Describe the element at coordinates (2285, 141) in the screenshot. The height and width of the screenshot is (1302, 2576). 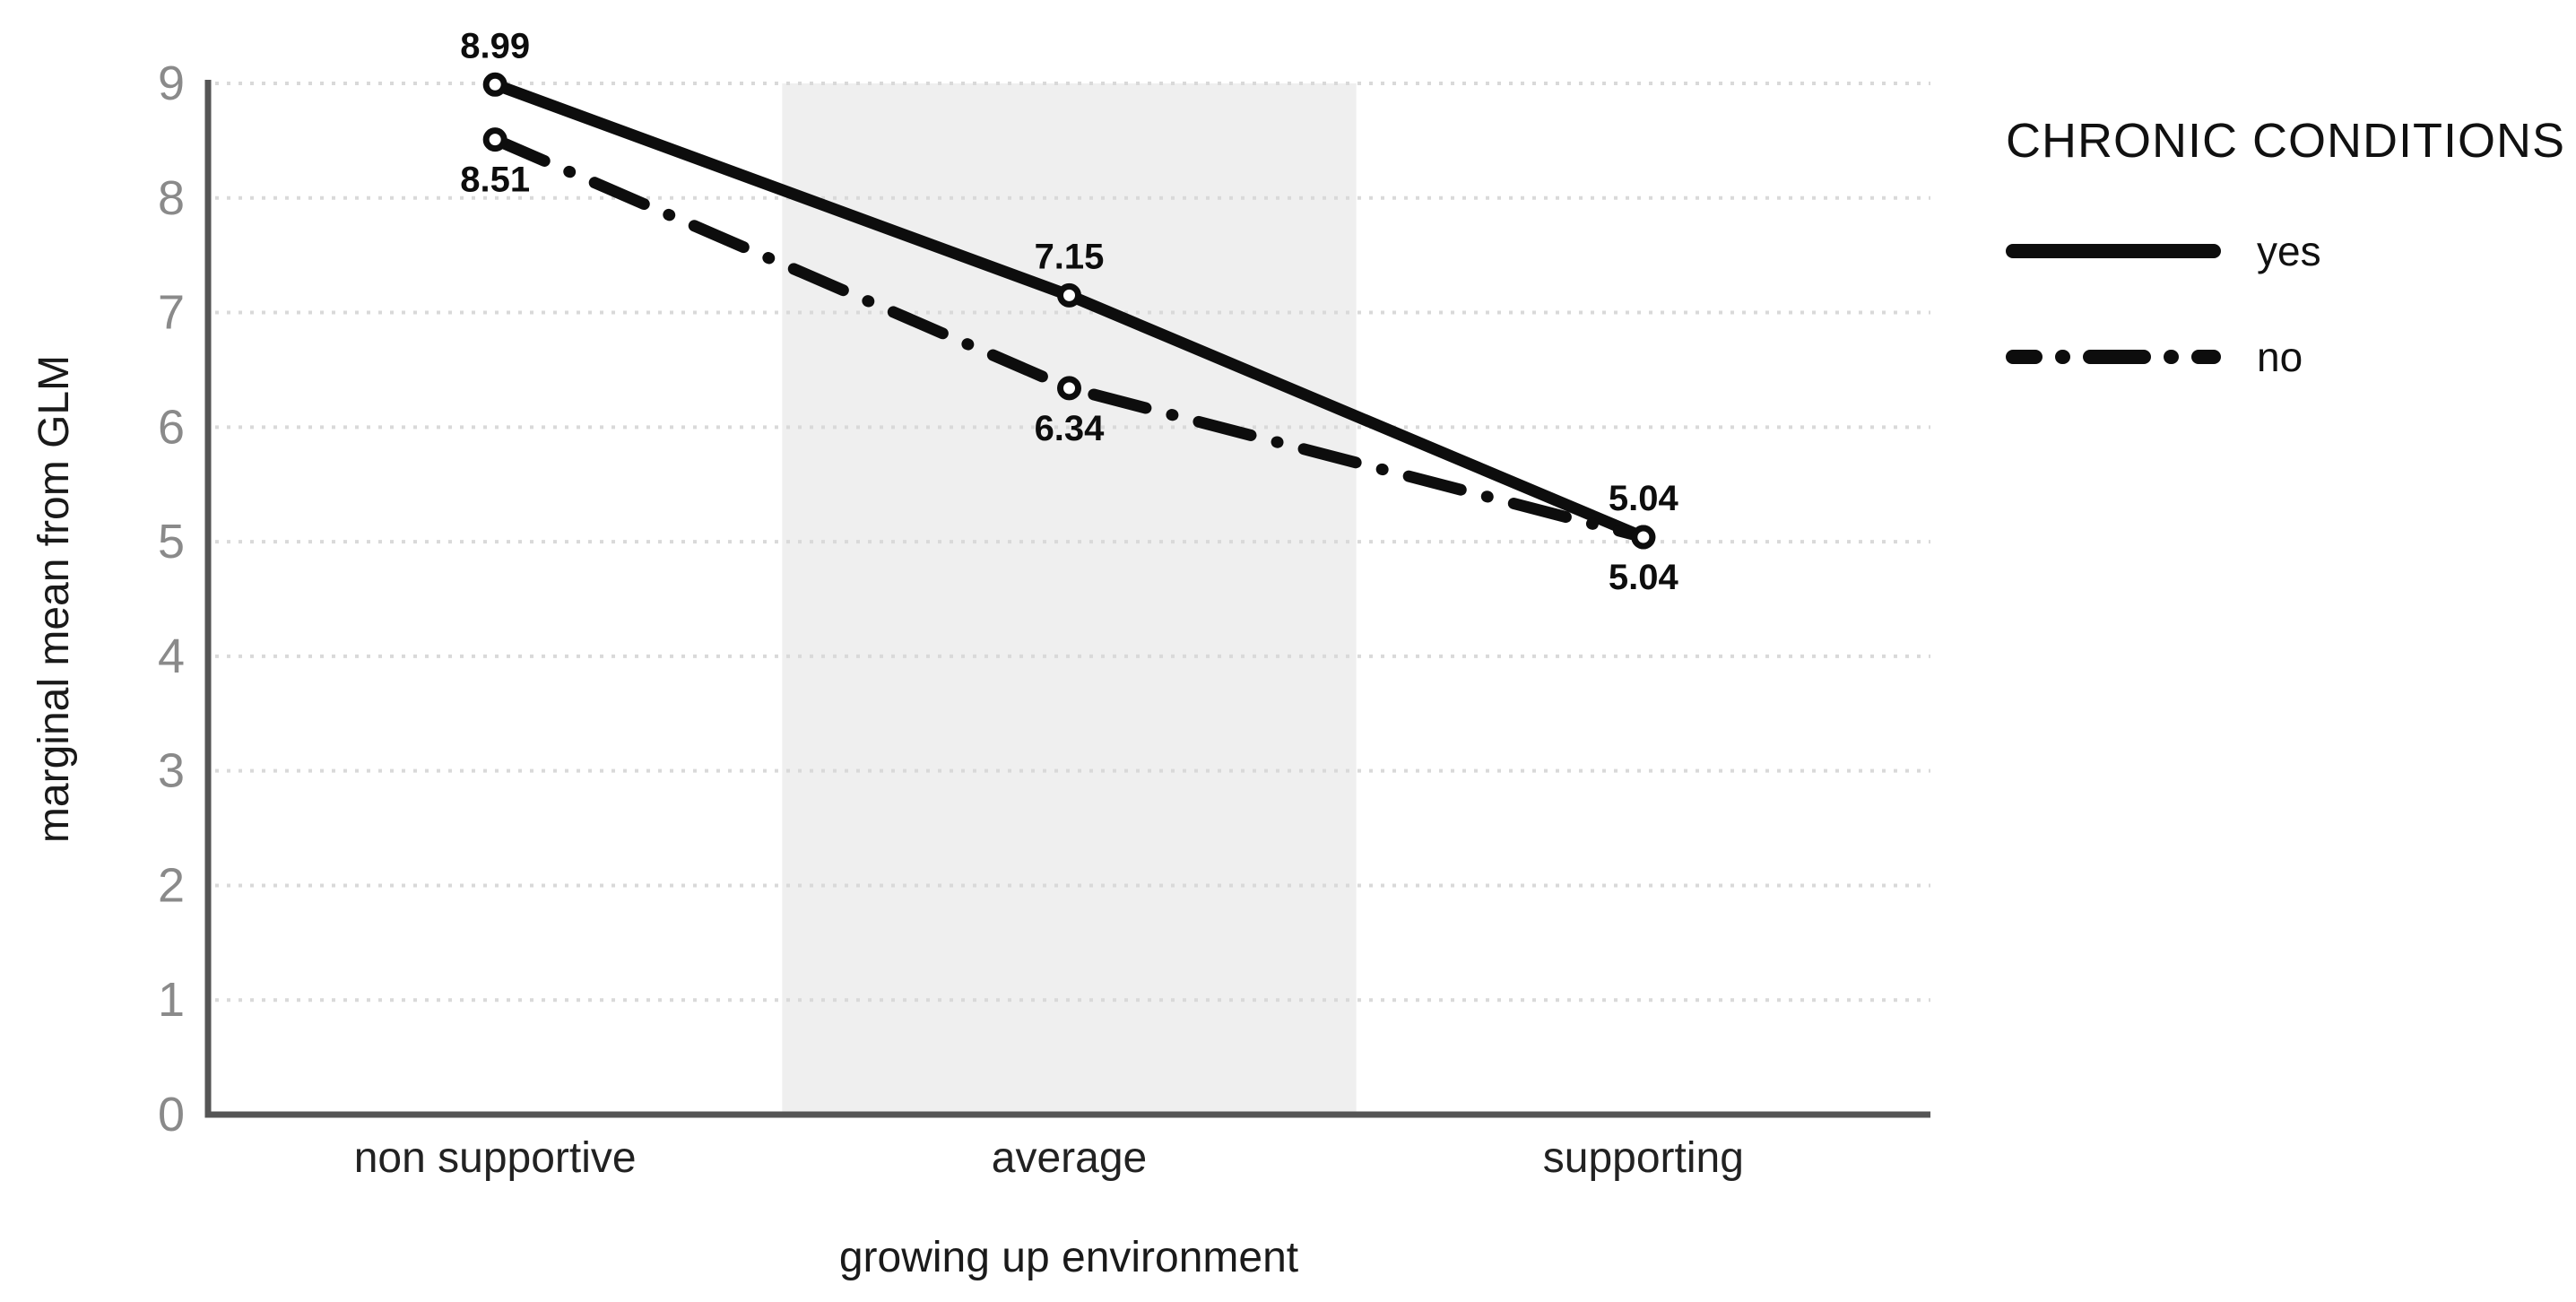
I see `legend-title: CHRONIC CONDITIONS` at that location.